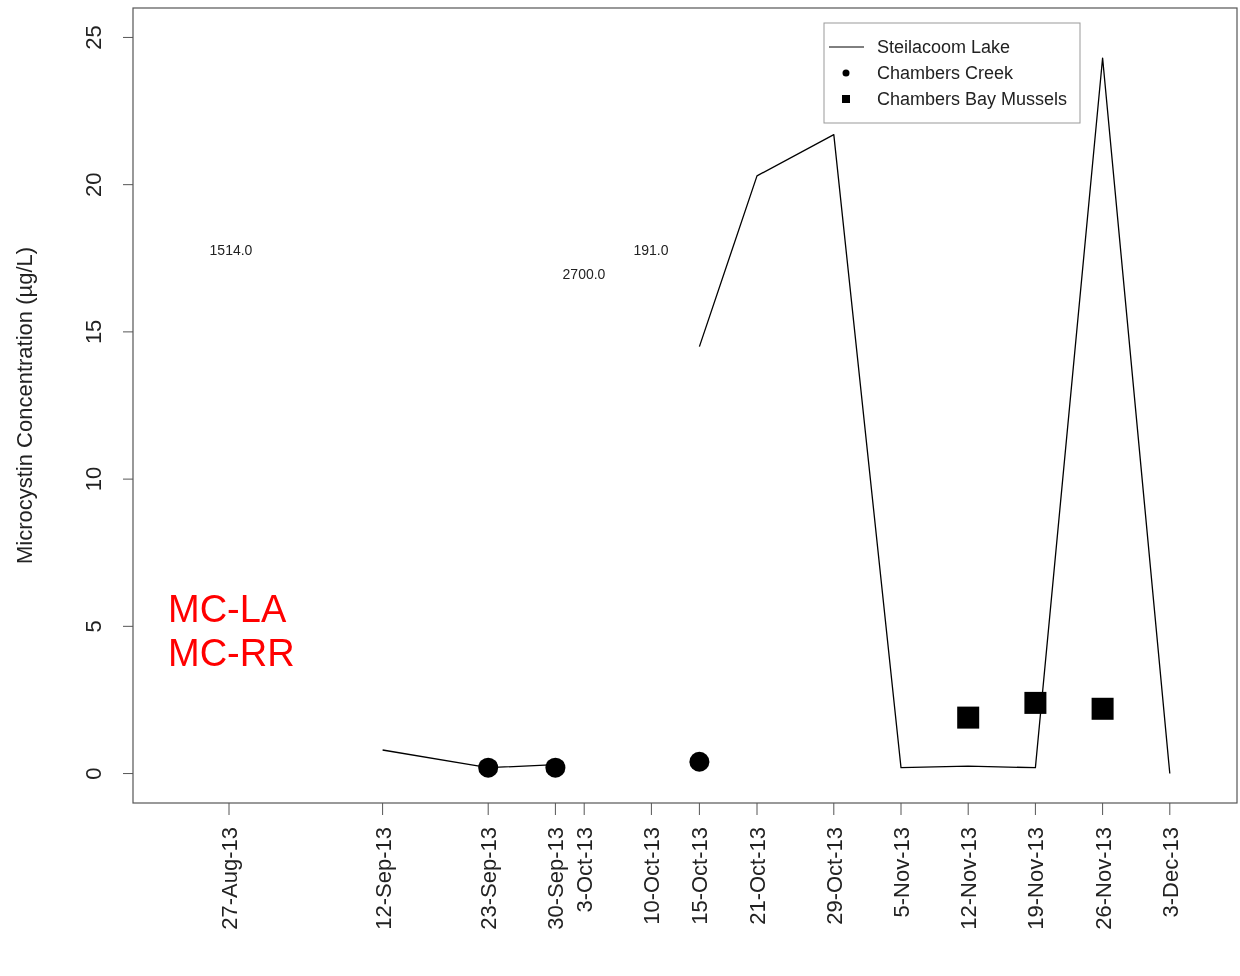 Image resolution: width=1240 pixels, height=976 pixels. I want to click on x-tick-label: 23-Sep-13, so click(489, 878).